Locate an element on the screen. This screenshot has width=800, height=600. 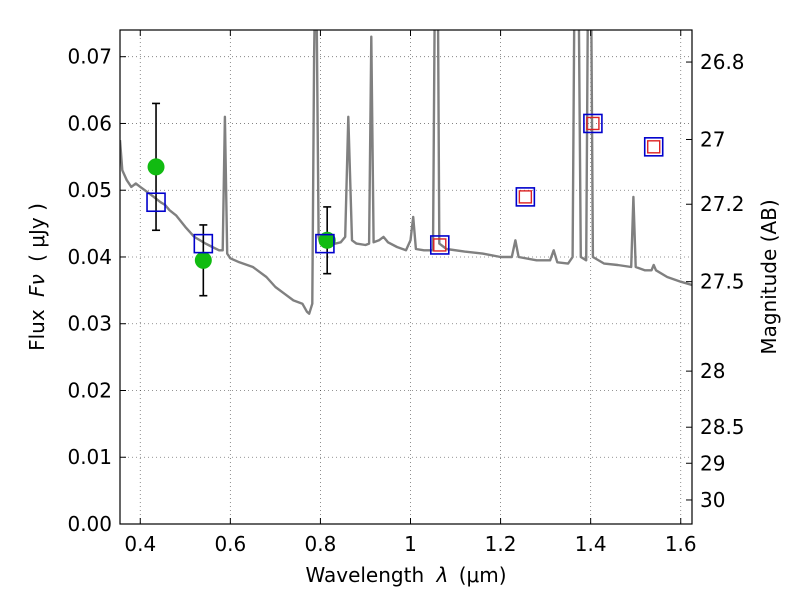
y-tick-label: 0.04 is located at coordinates (89, 257).